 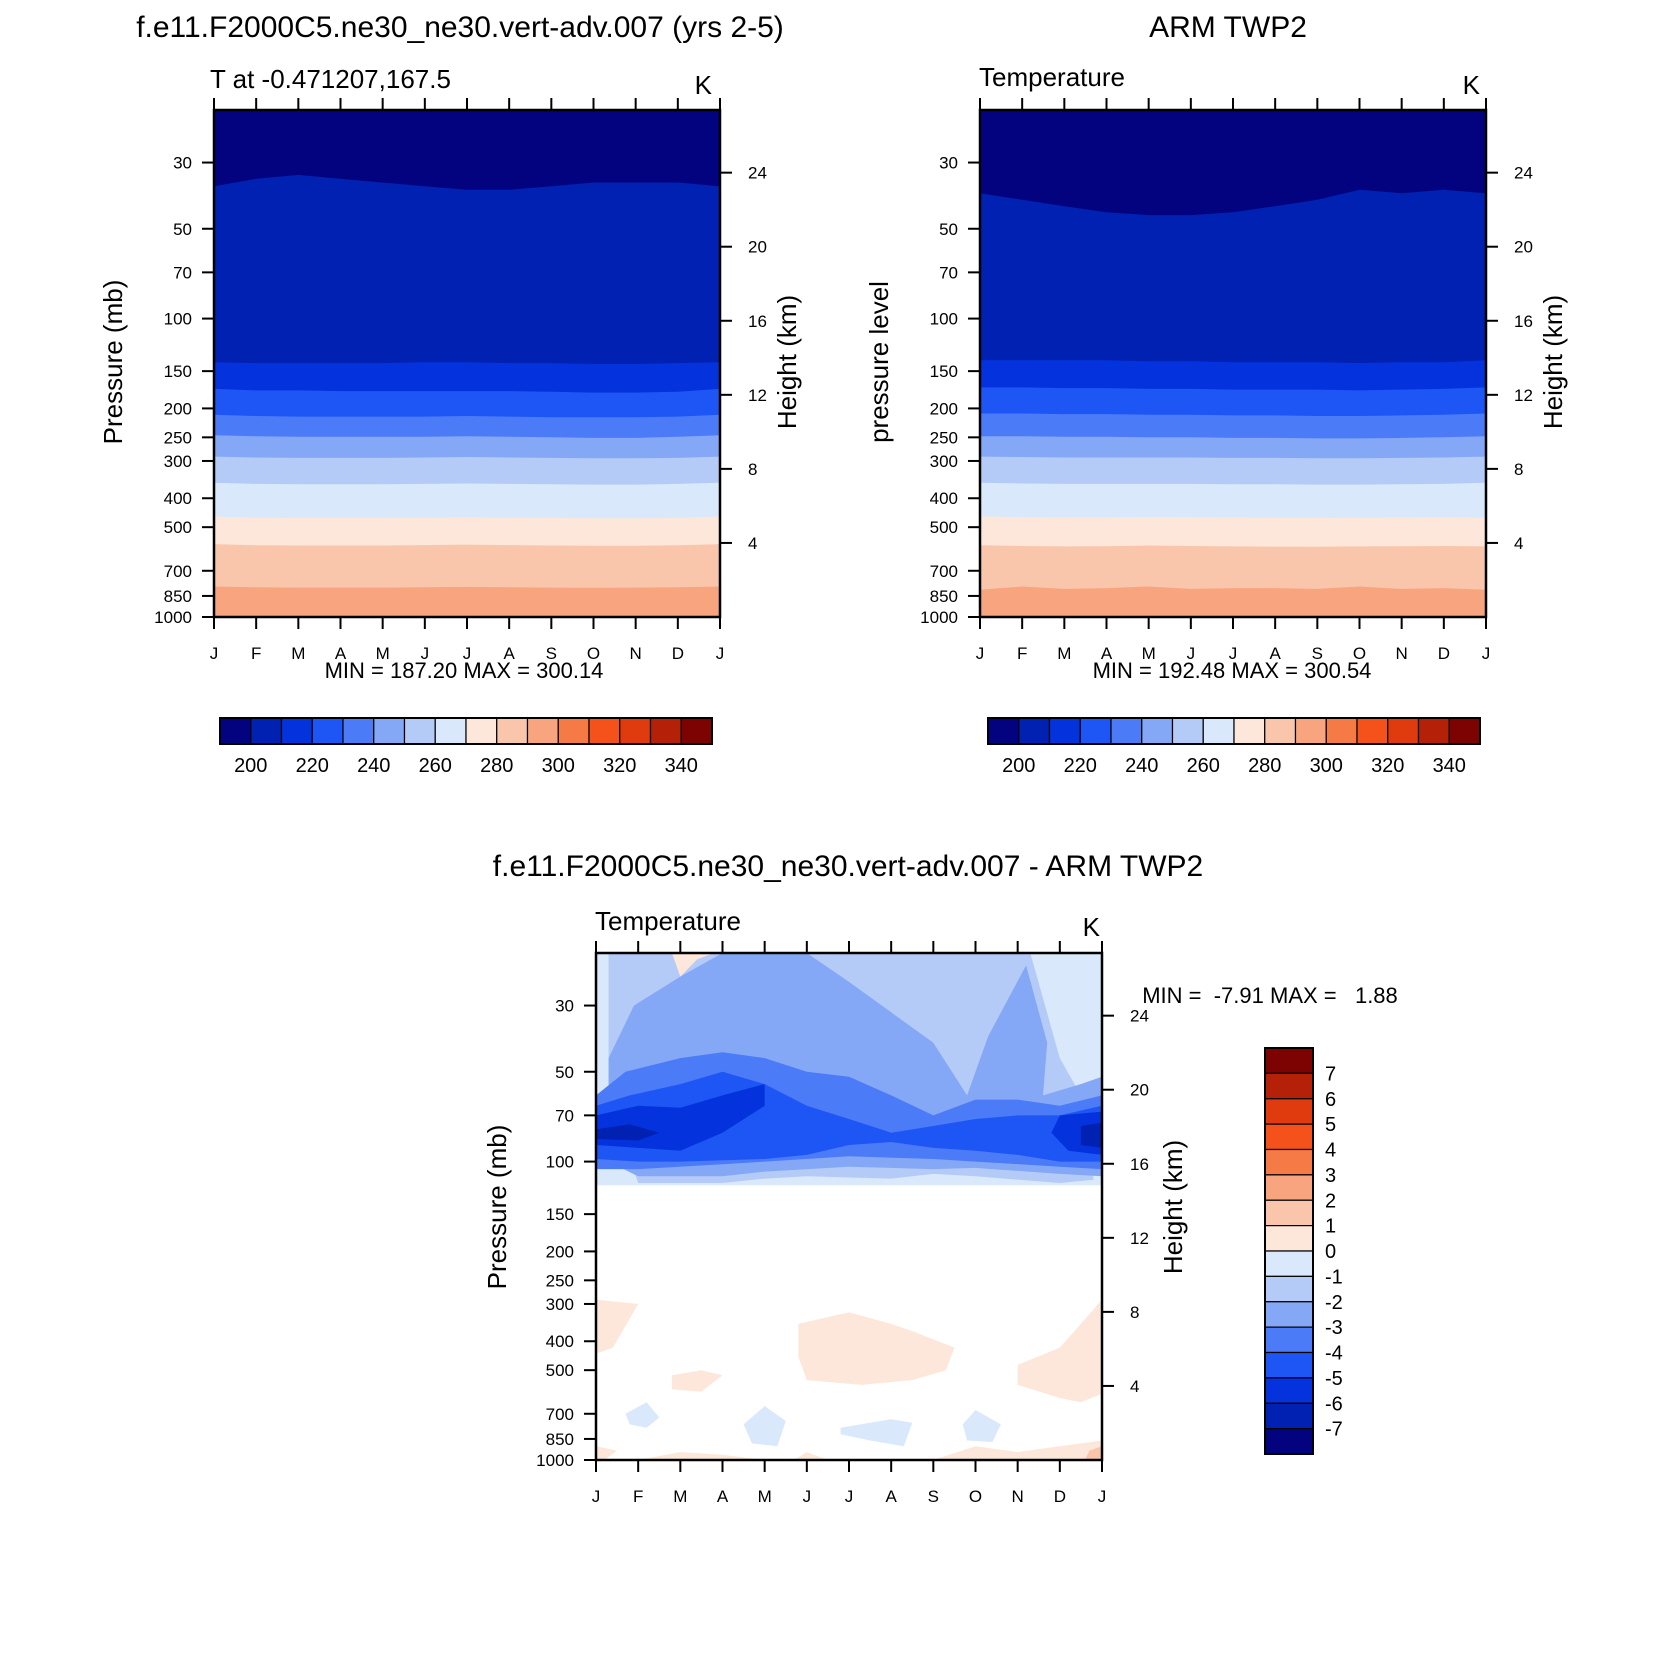 What do you see at coordinates (757, 173) in the screenshot?
I see `y-right-tick-label: 24` at bounding box center [757, 173].